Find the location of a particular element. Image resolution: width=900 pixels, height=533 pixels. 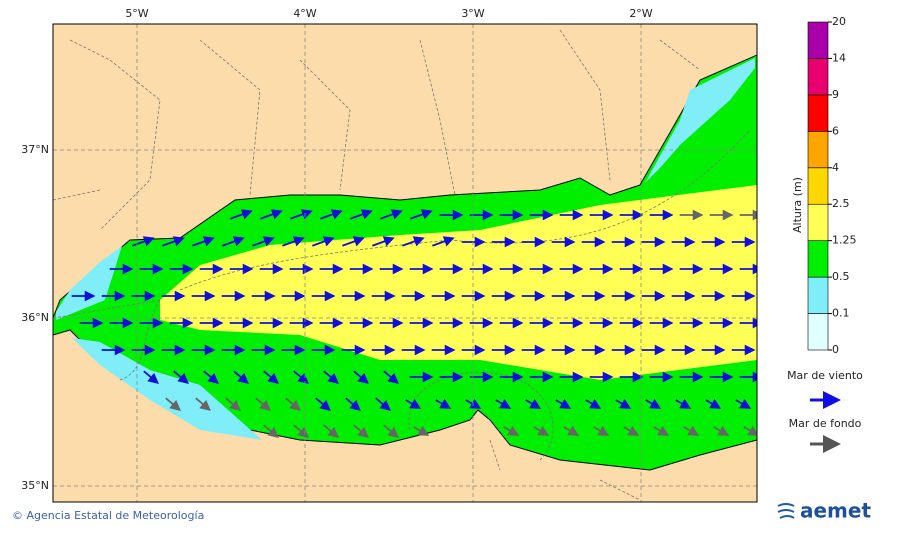

logo-icon is located at coordinates (786, 511).